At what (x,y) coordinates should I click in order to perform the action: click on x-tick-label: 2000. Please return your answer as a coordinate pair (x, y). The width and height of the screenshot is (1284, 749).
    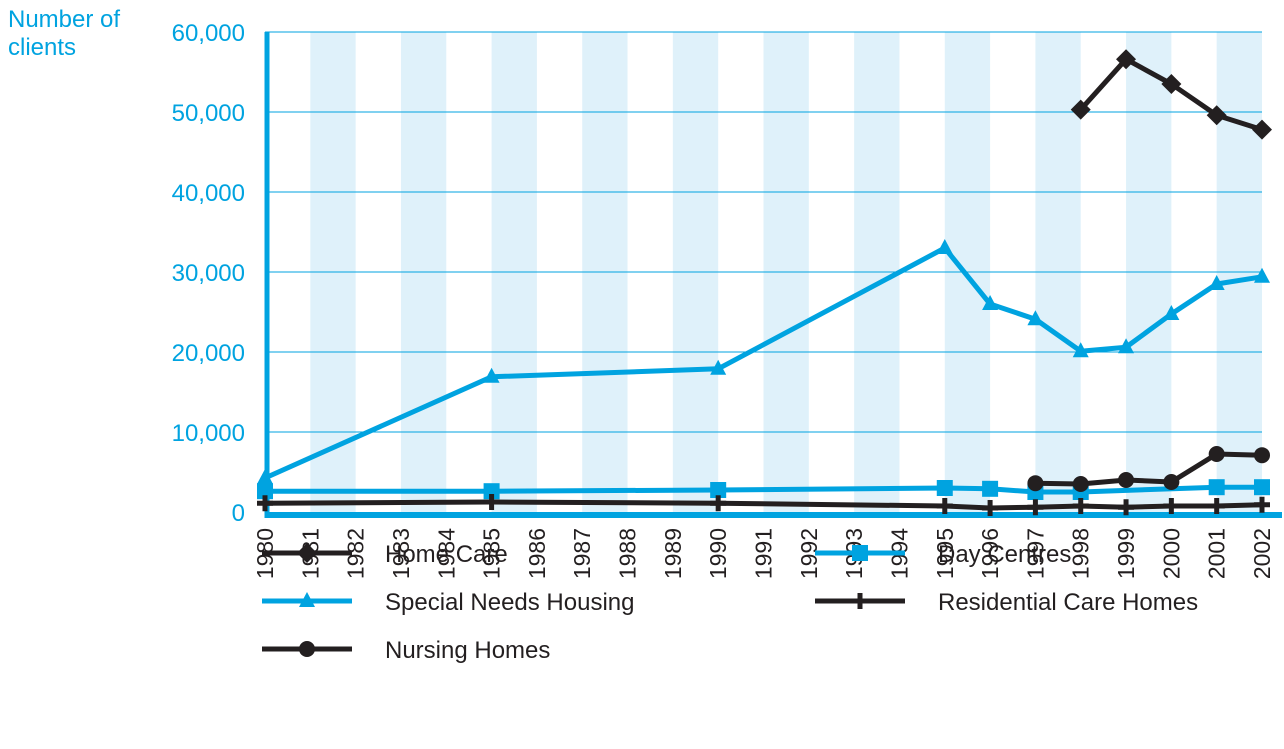
    Looking at the image, I should click on (1171, 553).